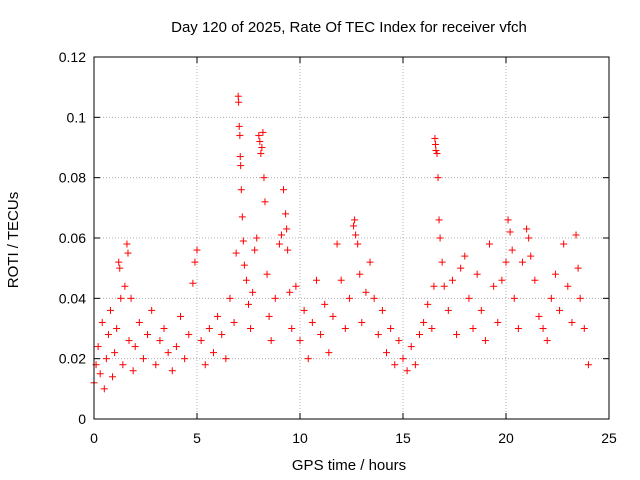 Image resolution: width=640 pixels, height=480 pixels. Describe the element at coordinates (72, 57) in the screenshot. I see `y-tick-label: 0.12` at that location.